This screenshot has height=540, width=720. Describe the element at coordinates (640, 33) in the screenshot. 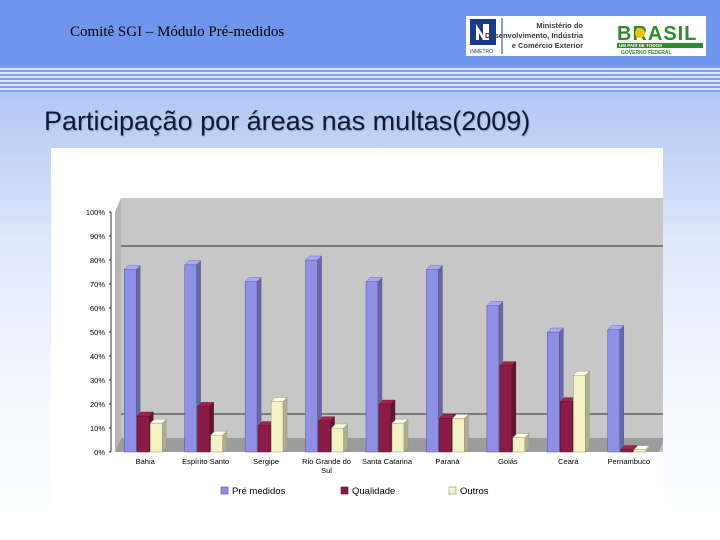

I see `brasil-globe-icon` at that location.